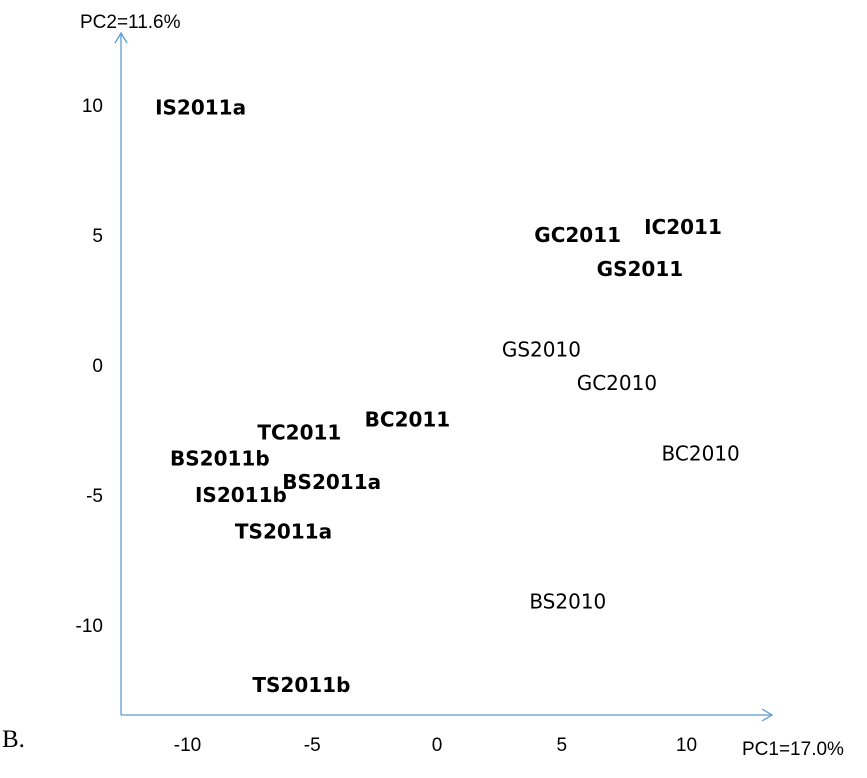 The width and height of the screenshot is (867, 778). Describe the element at coordinates (686, 745) in the screenshot. I see `x-tick-label: 10` at that location.